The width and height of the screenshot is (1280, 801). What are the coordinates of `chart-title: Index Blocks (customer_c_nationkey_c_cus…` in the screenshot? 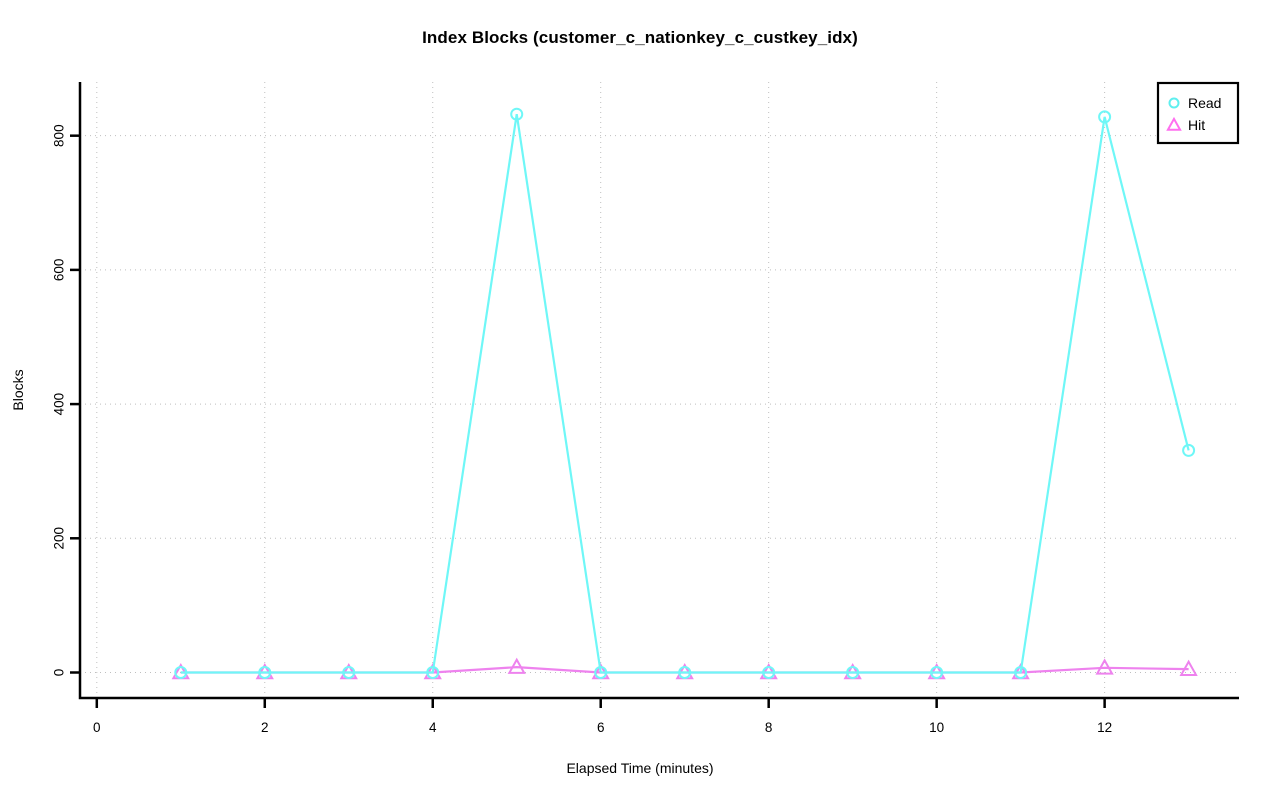 It's located at (640, 37).